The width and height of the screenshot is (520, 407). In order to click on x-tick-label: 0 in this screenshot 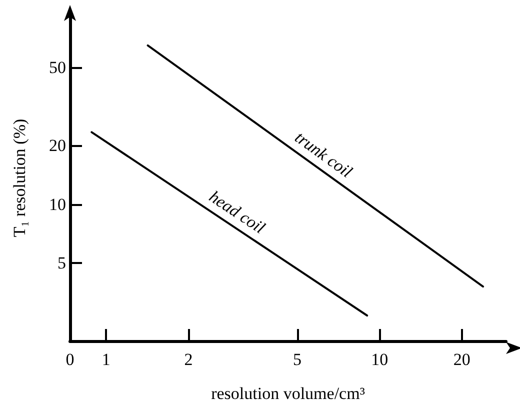, I will do `click(70, 359)`.